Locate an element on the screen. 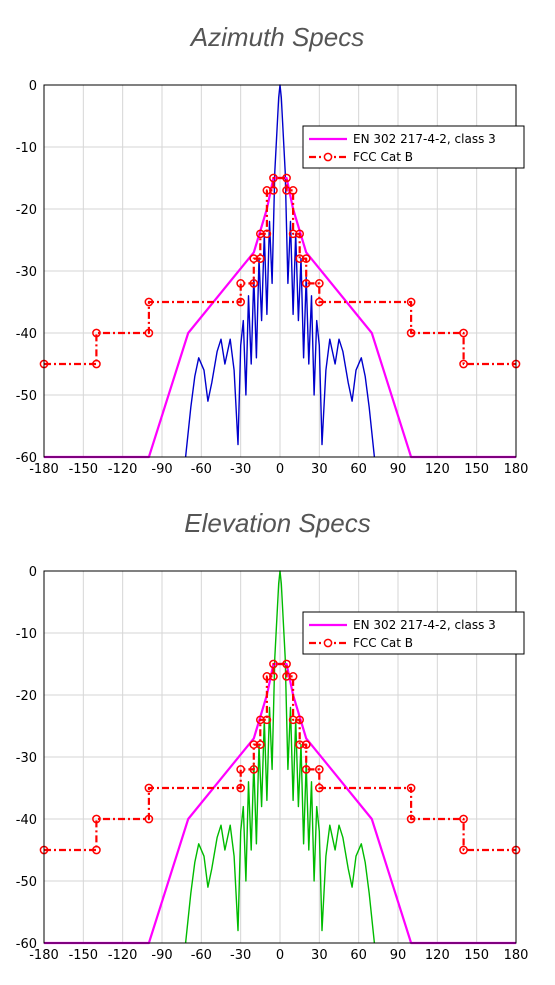 The width and height of the screenshot is (555, 985). elevation-xtick-6: 0 is located at coordinates (280, 955).